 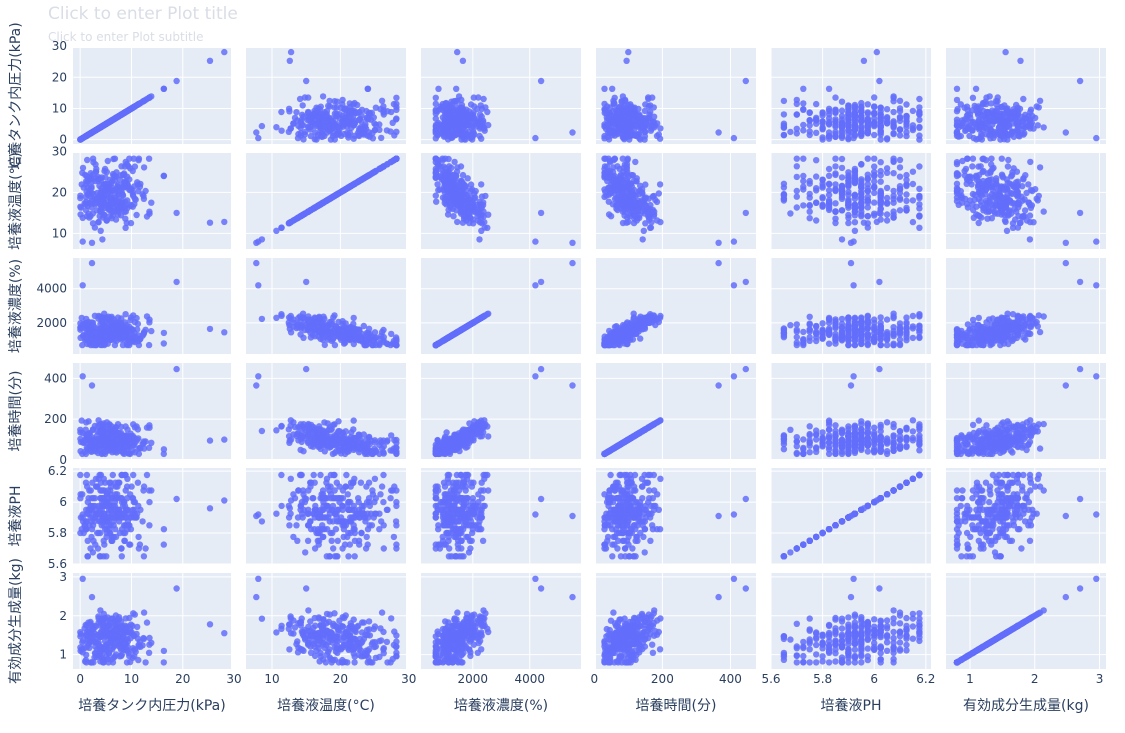 What do you see at coordinates (126, 37) in the screenshot?
I see `plot-subtitle-placeholder: Click to enter Plot subtitle` at bounding box center [126, 37].